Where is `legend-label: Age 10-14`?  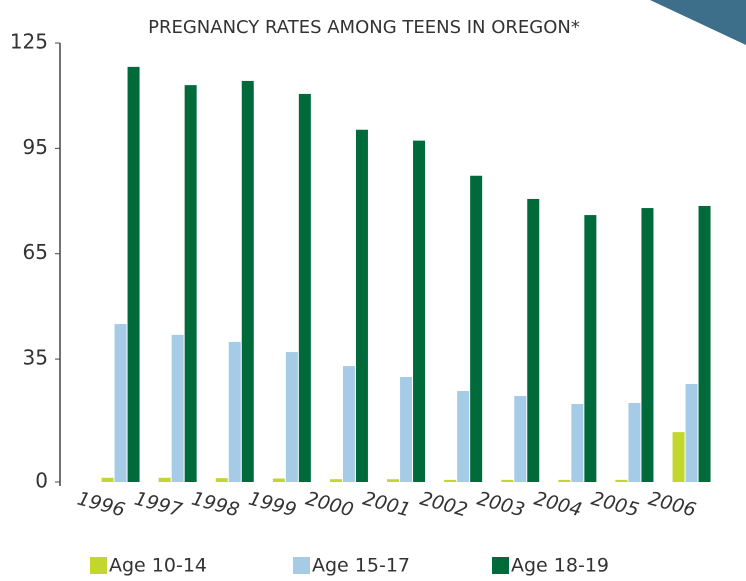 legend-label: Age 10-14 is located at coordinates (158, 566).